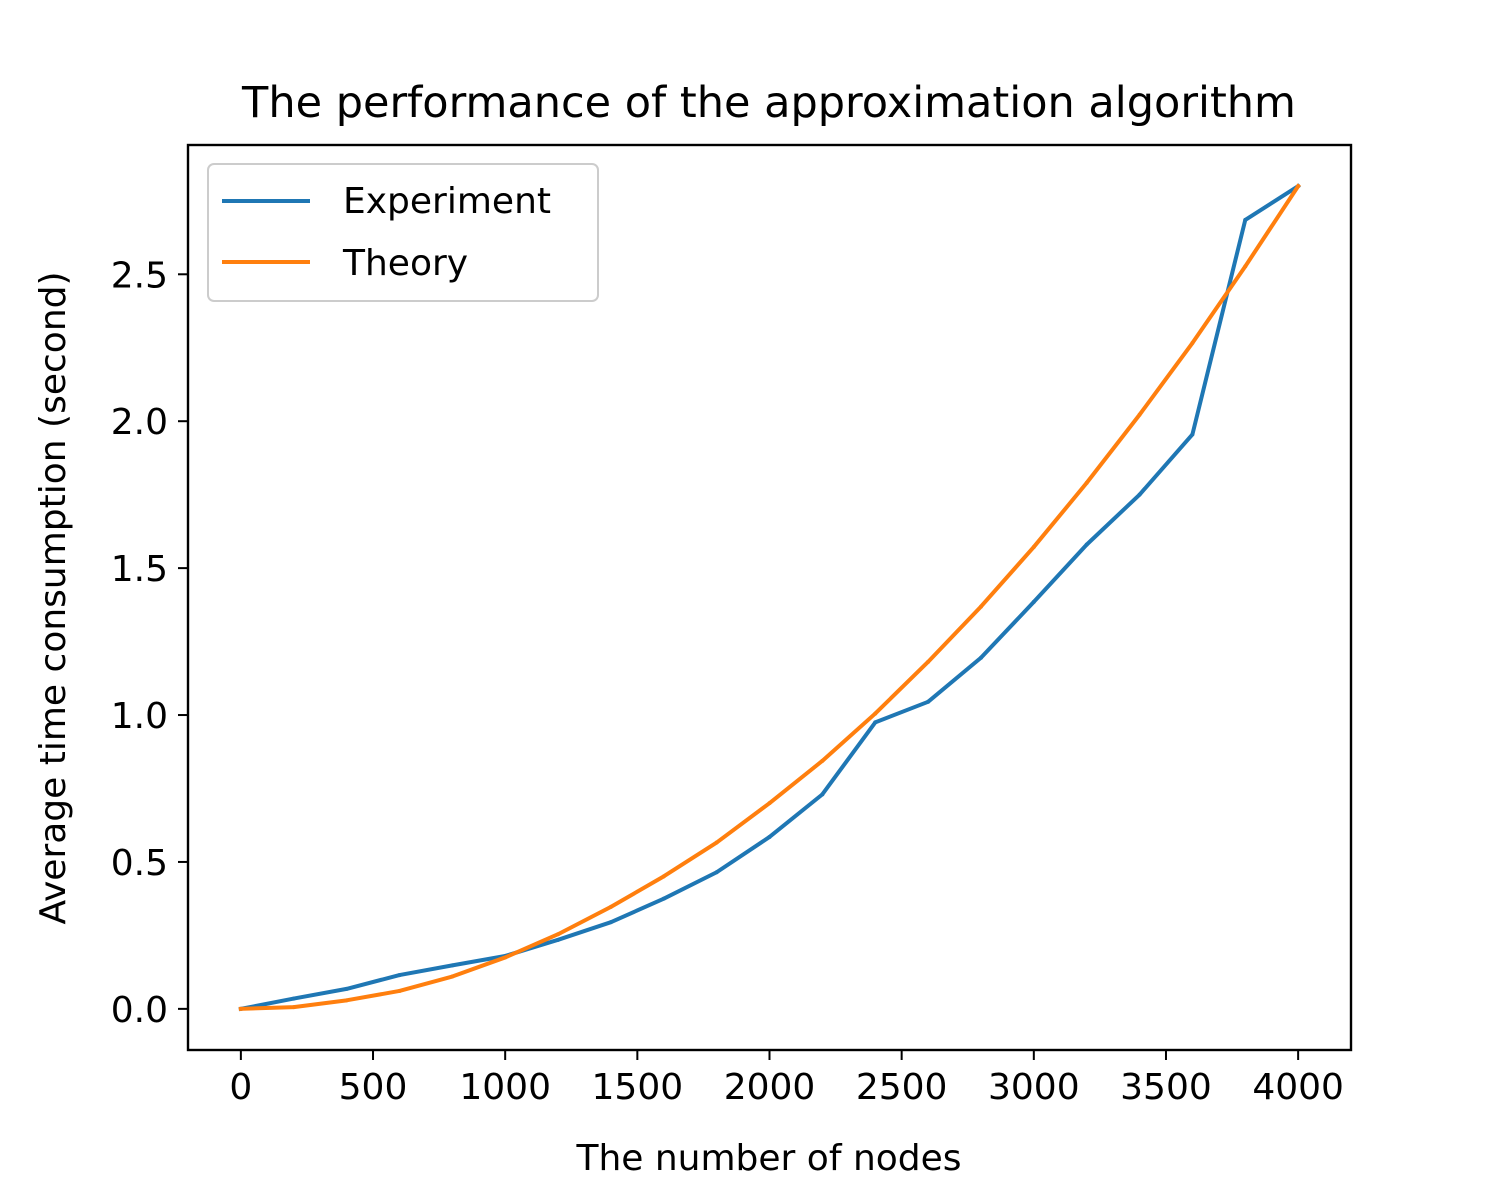 This screenshot has width=1500, height=1200. I want to click on x-tick-label: 2000, so click(770, 1087).